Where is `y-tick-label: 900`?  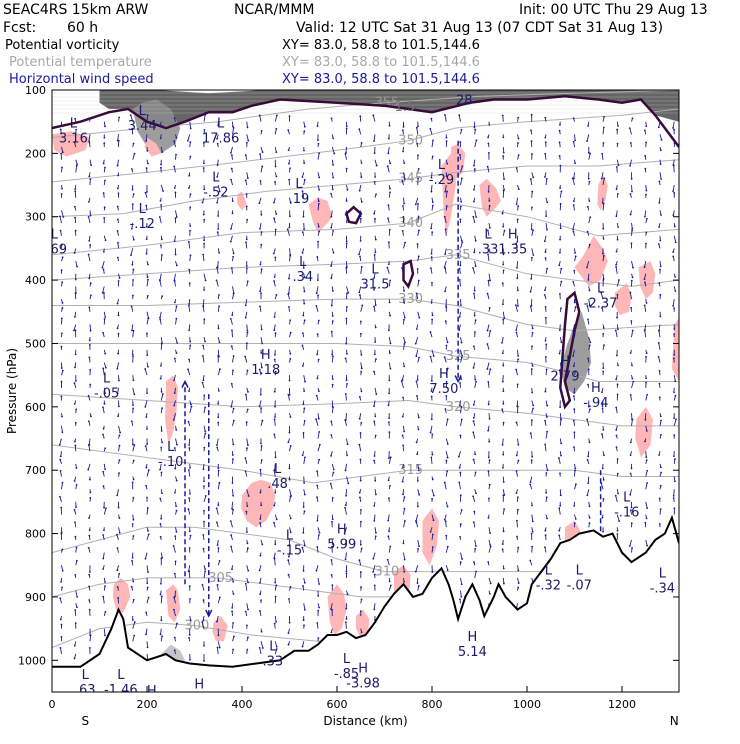 y-tick-label: 900 is located at coordinates (35, 597).